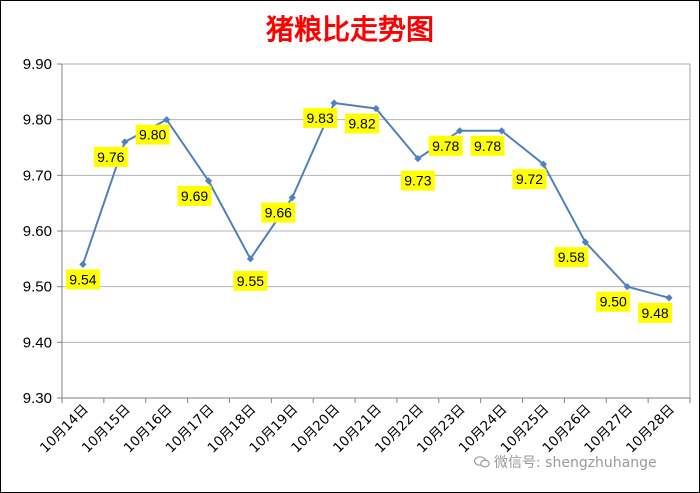 Image resolution: width=700 pixels, height=493 pixels. I want to click on data-label: 9.80, so click(152, 134).